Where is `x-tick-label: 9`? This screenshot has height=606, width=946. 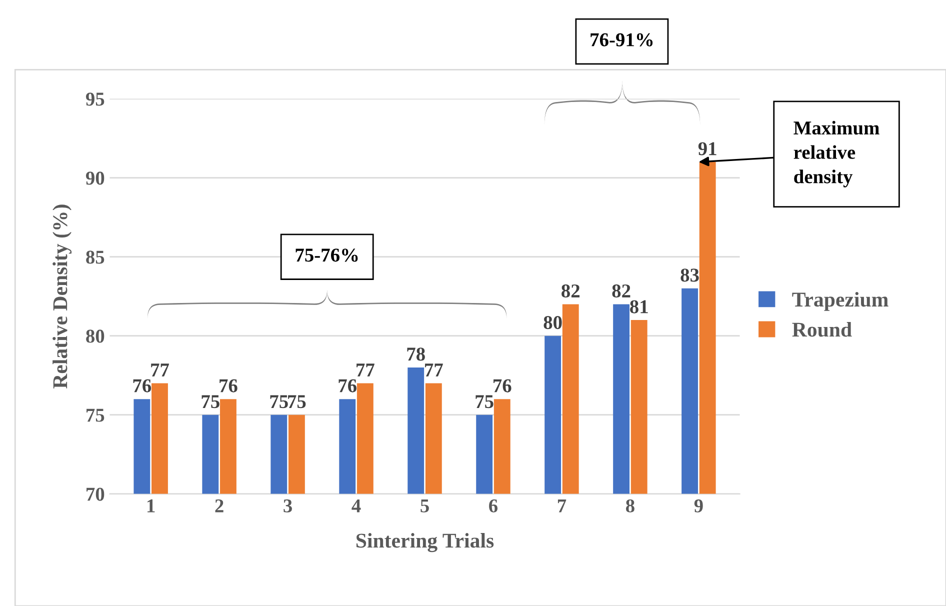
x-tick-label: 9 is located at coordinates (698, 505).